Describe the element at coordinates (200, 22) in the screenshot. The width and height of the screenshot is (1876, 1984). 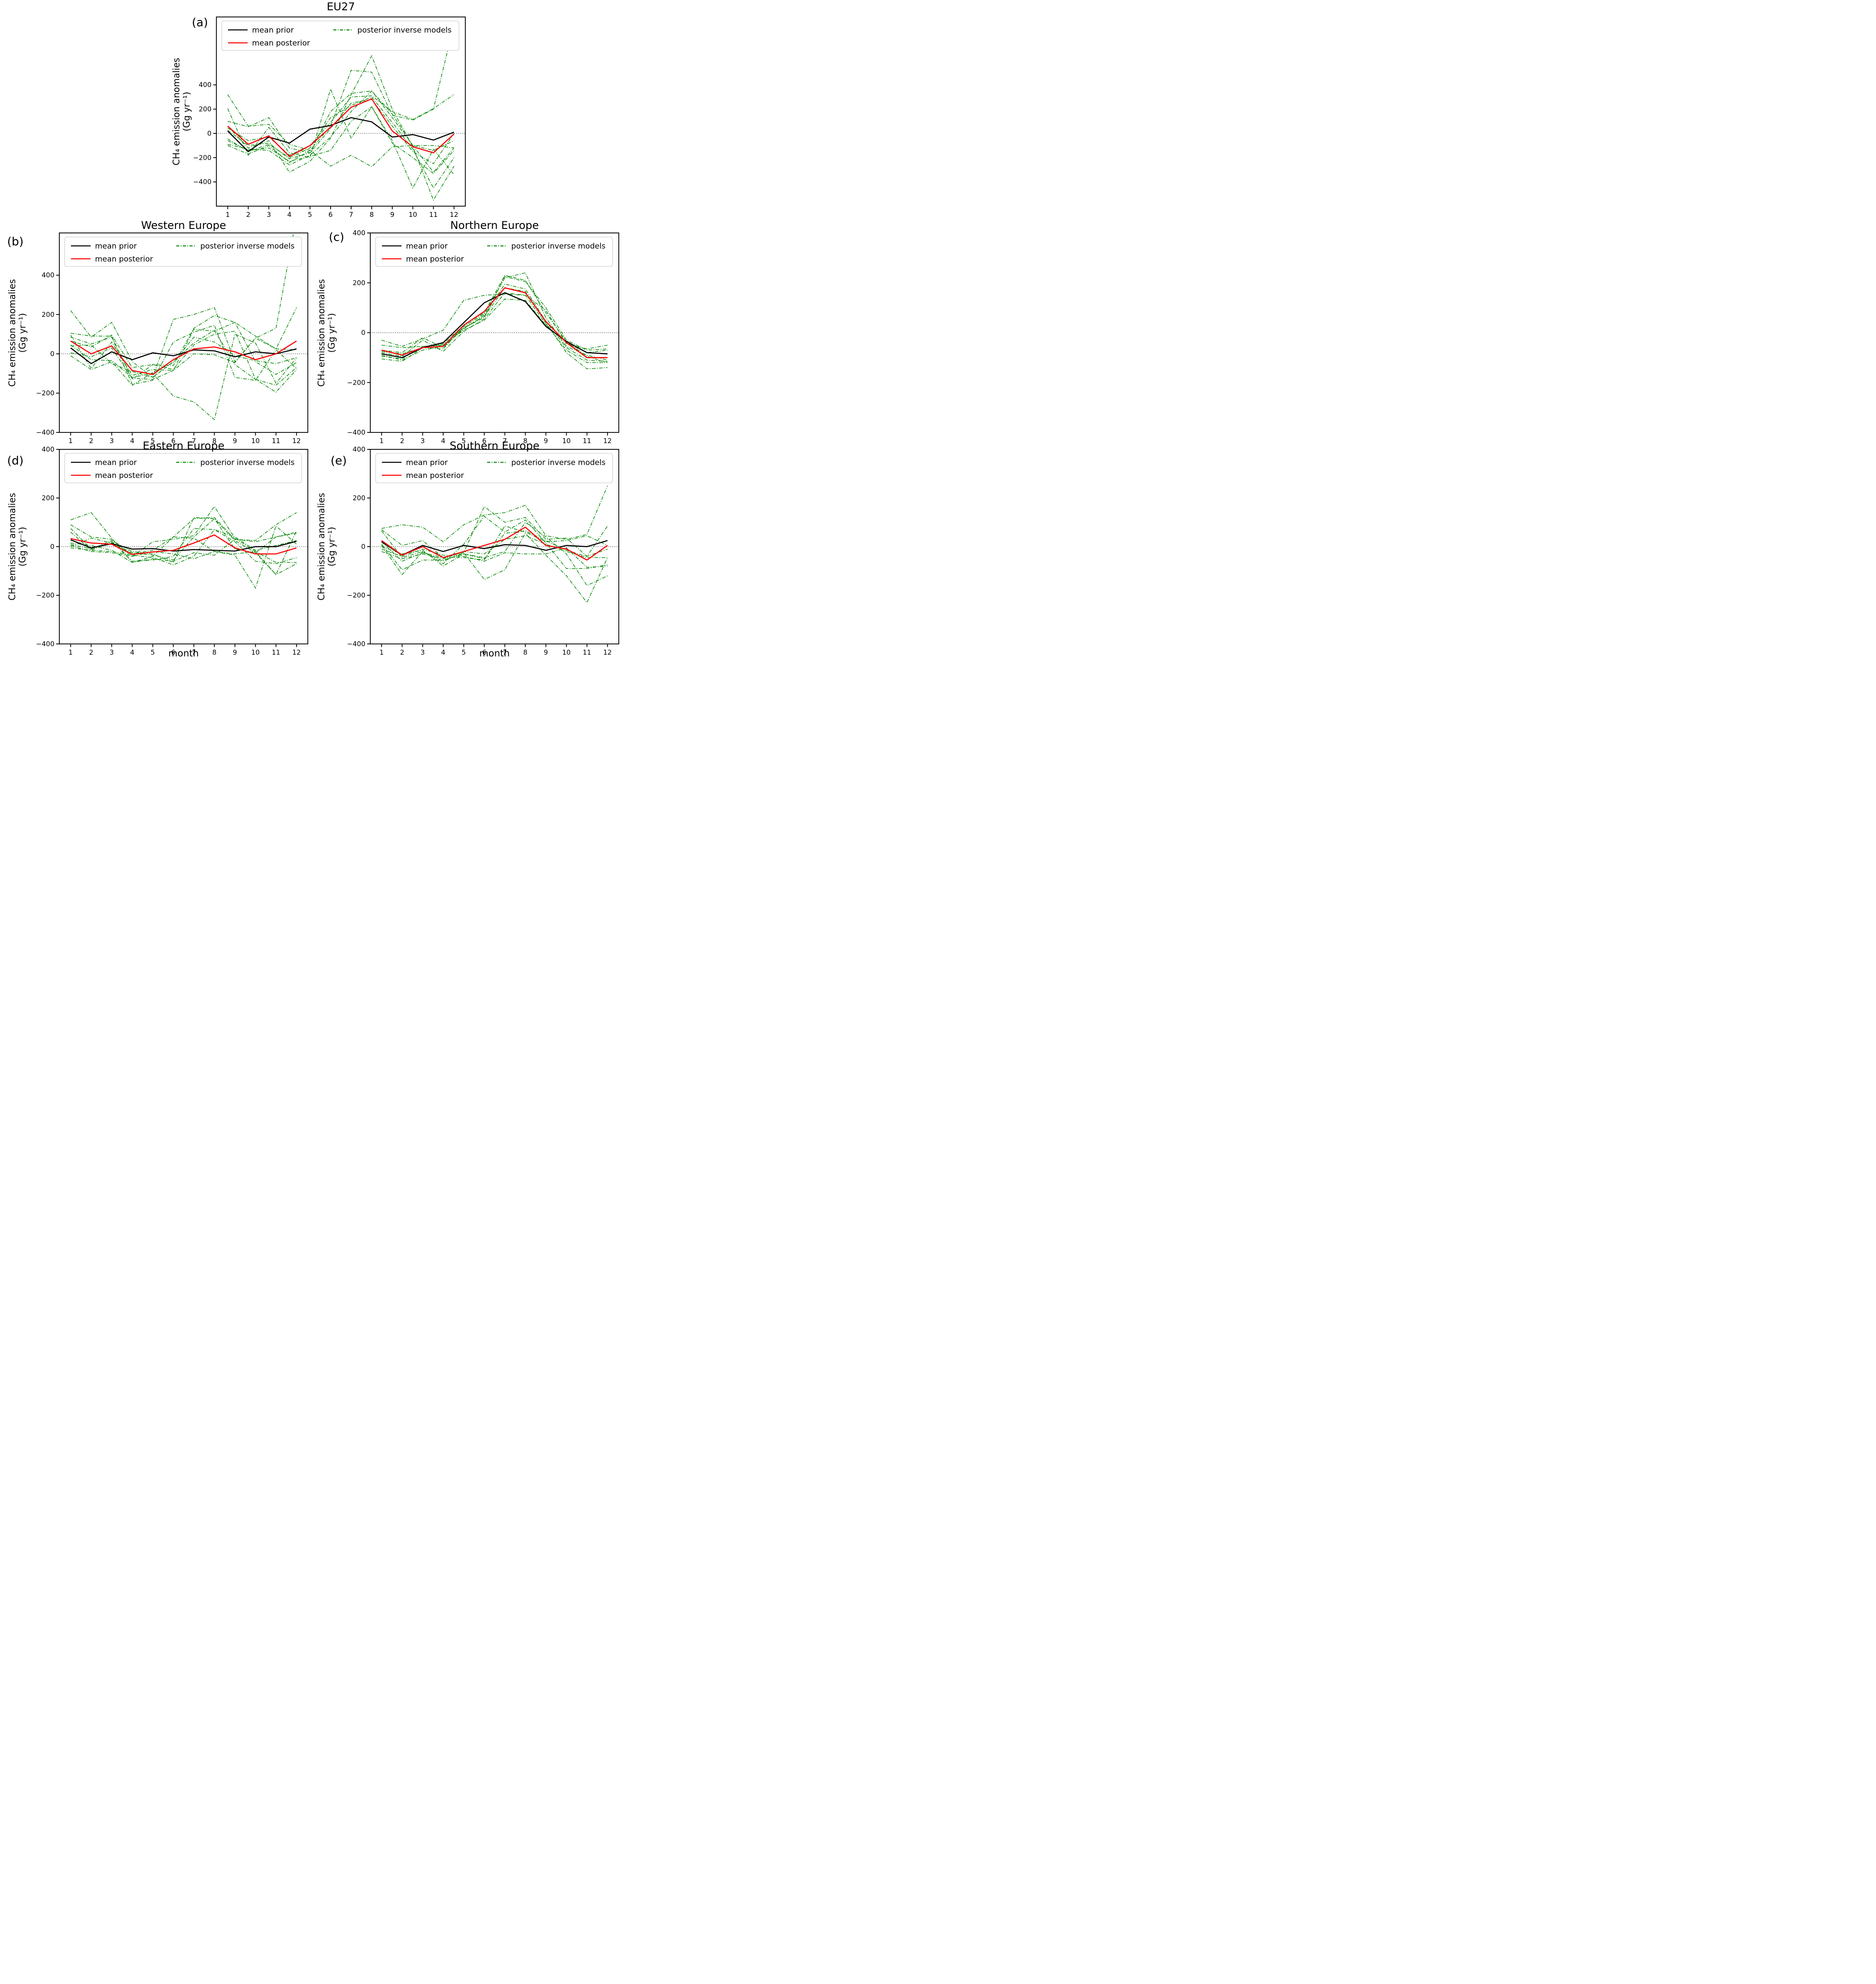
I see `panel-a-label: (a)` at that location.